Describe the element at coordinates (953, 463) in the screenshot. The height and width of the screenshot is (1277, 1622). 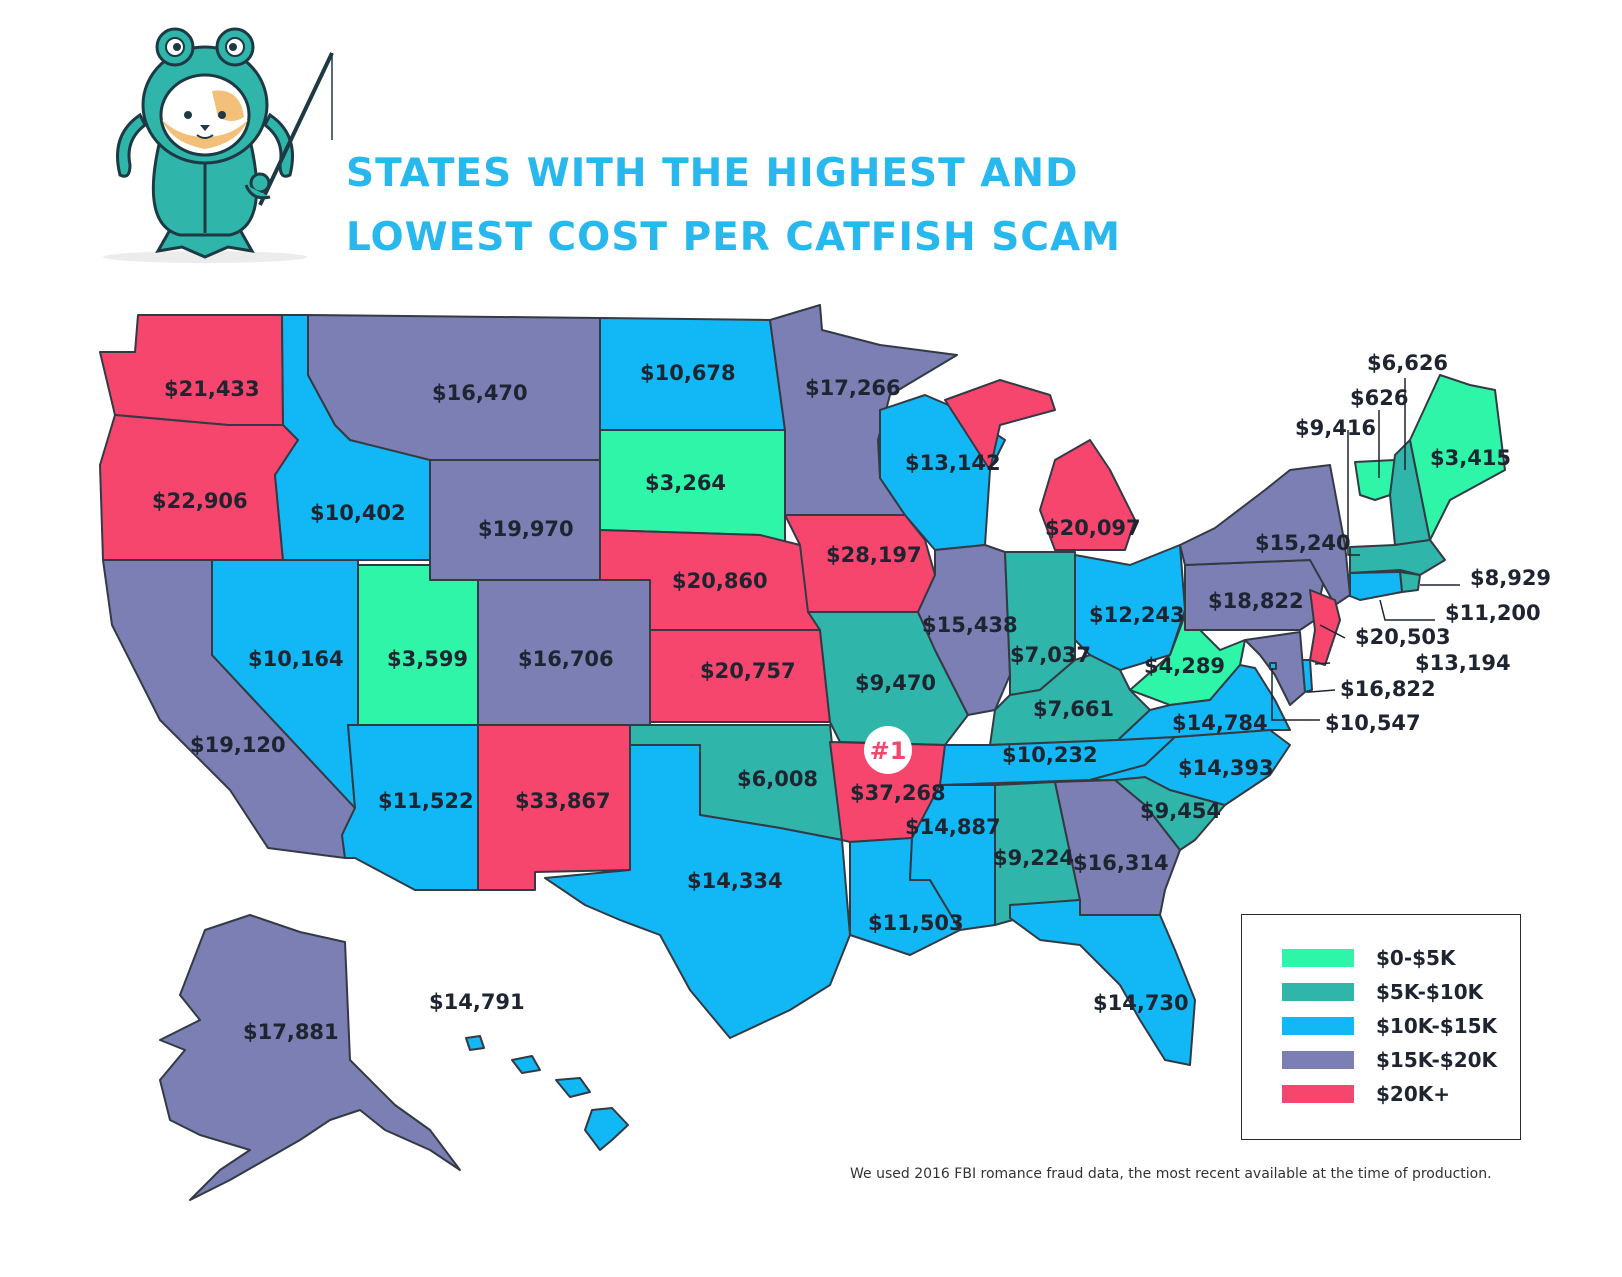
I see `label-wi: $13,142` at that location.